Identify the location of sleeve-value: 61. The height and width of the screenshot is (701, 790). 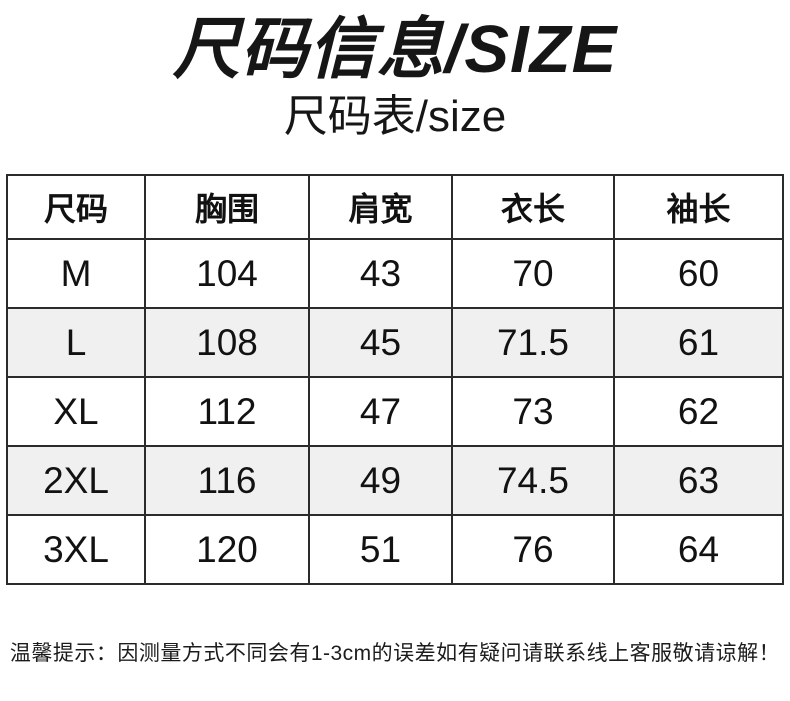
(698, 343).